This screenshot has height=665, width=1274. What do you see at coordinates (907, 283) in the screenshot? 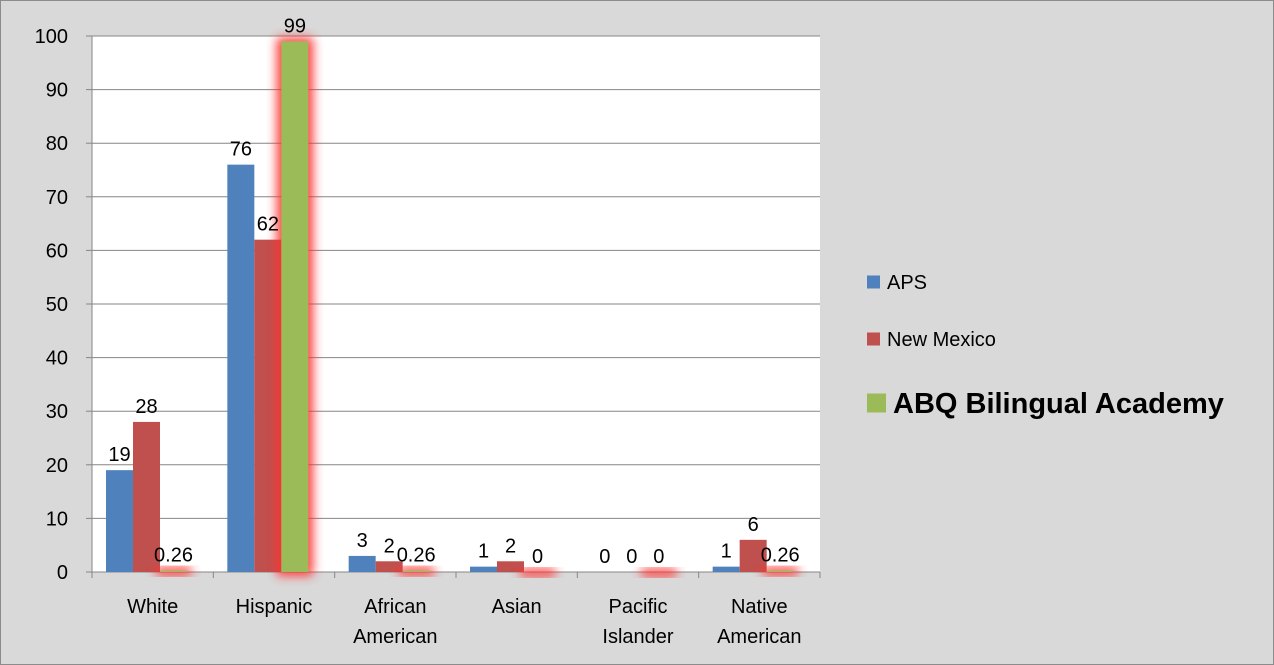
I see `legend-label: APS` at bounding box center [907, 283].